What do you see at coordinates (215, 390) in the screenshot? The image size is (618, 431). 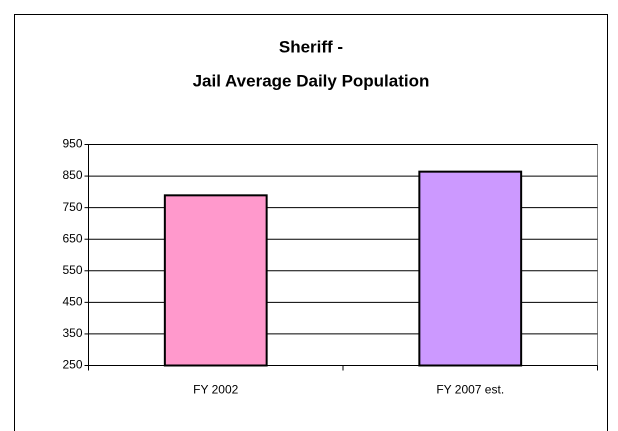 I see `x-tick-label: FY 2002` at bounding box center [215, 390].